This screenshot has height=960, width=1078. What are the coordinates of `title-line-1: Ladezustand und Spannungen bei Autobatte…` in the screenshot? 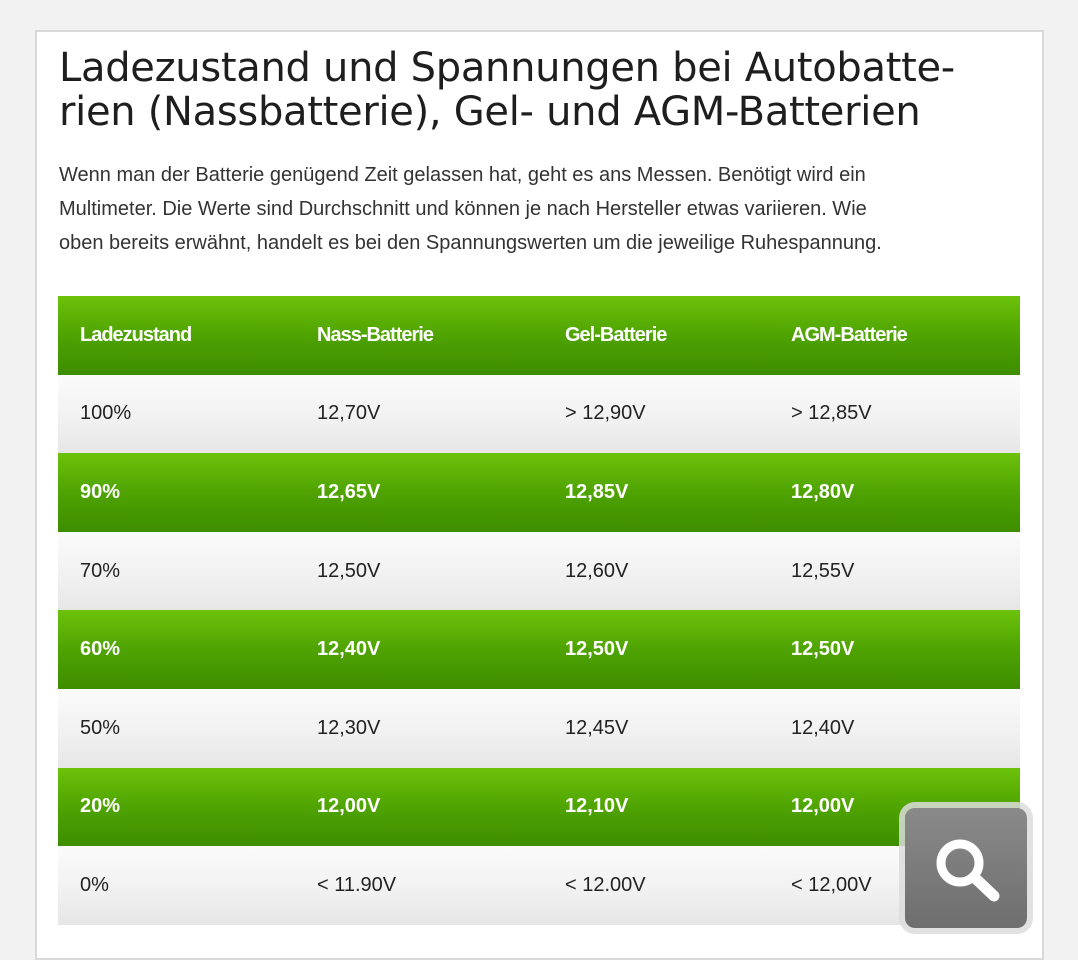 It's located at (507, 68).